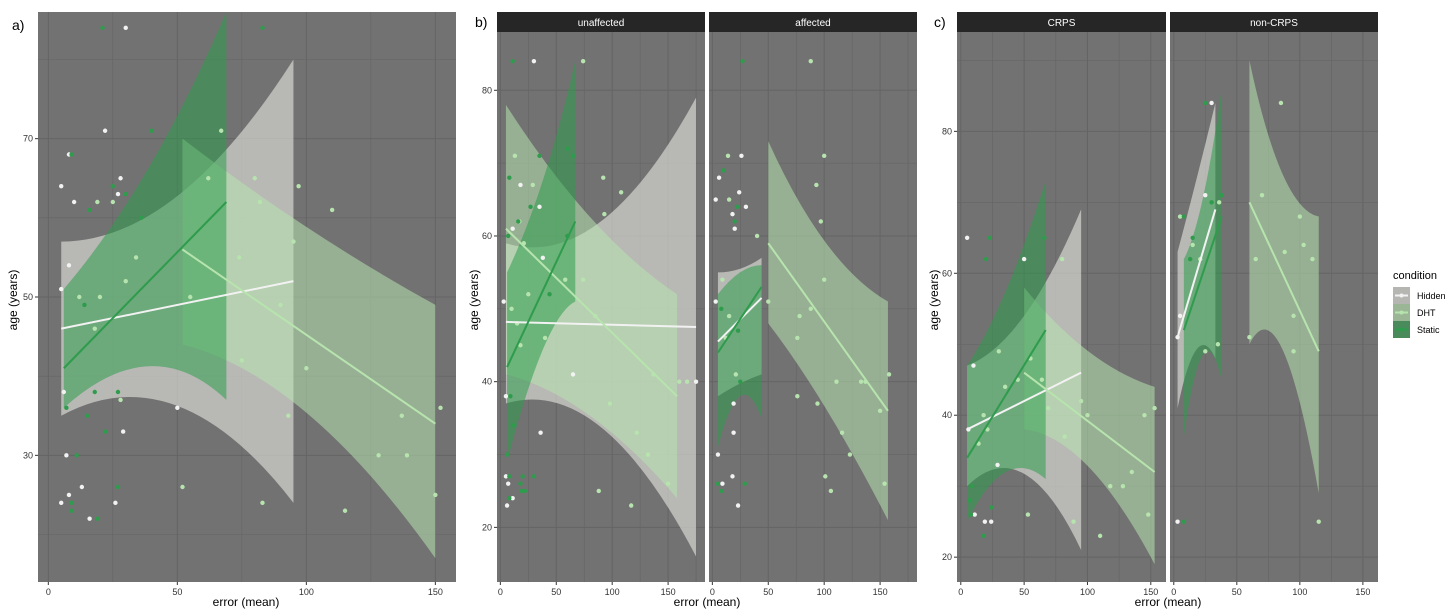  I want to click on y-tick-label: 40, so click(947, 415).